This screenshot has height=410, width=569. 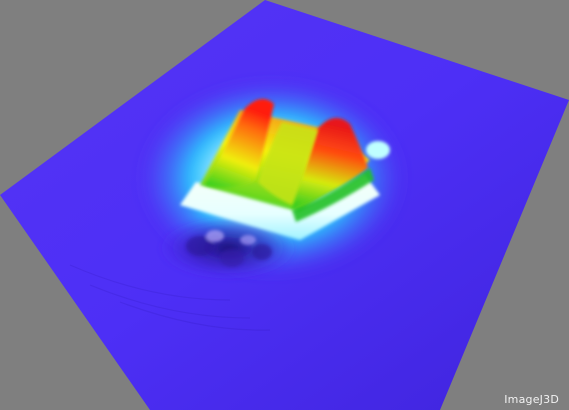 What do you see at coordinates (333, 195) in the screenshot?
I see `structure-side-band` at bounding box center [333, 195].